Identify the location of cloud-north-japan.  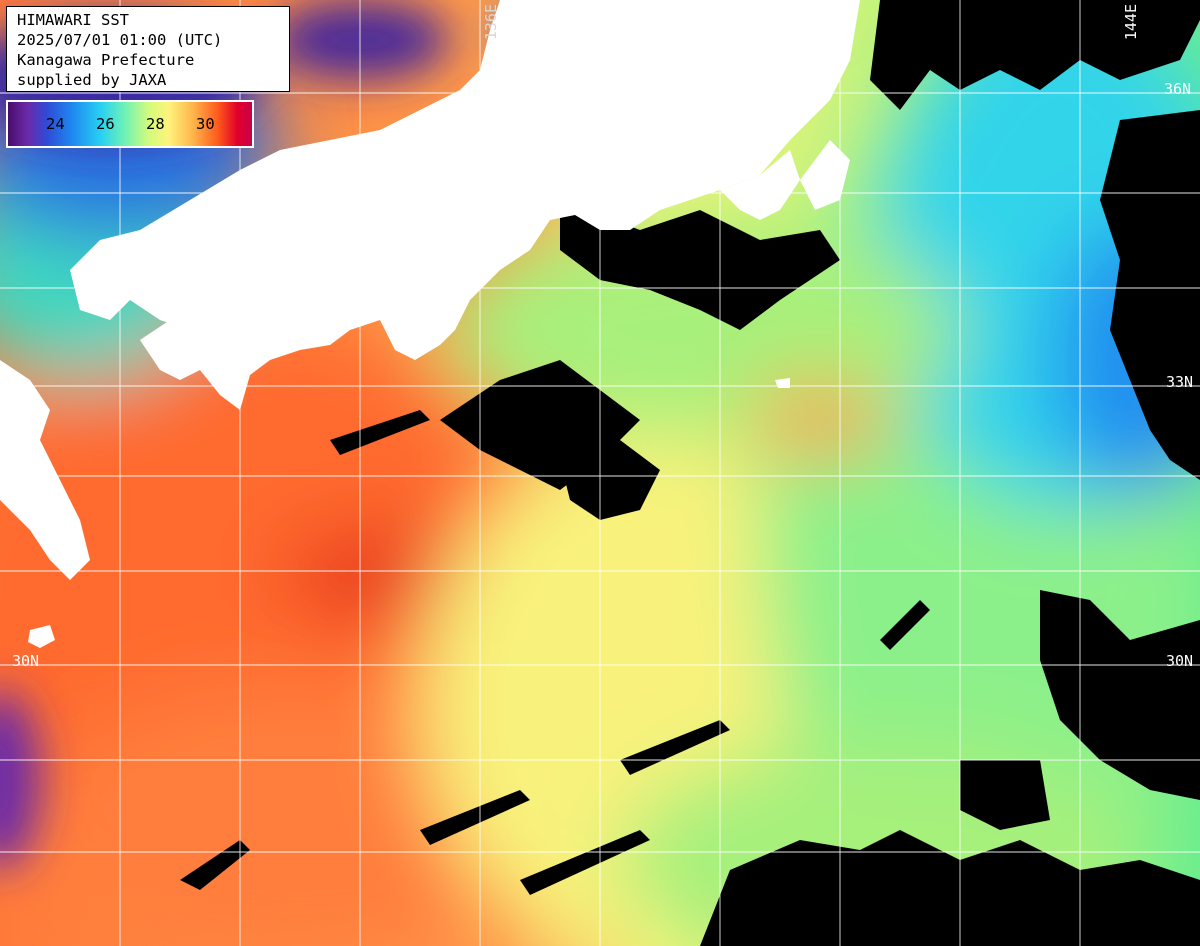
(1035, 55).